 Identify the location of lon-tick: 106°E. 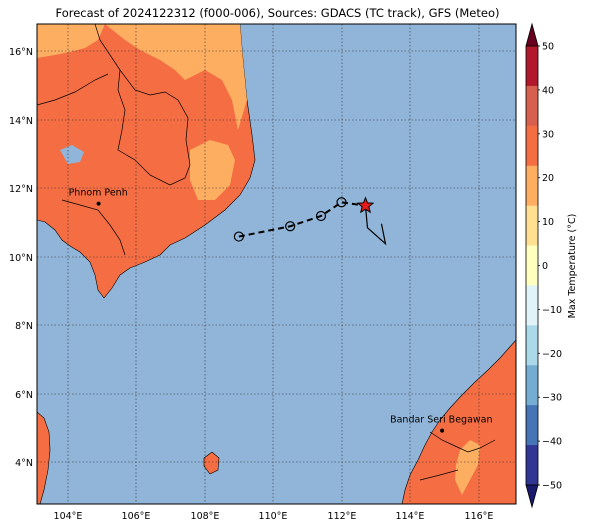
(136, 516).